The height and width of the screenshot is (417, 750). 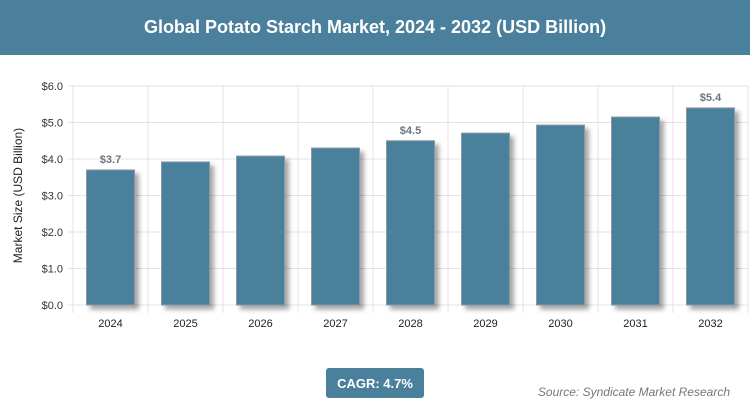 I want to click on y-tick-label: $0.0, so click(x=52, y=306).